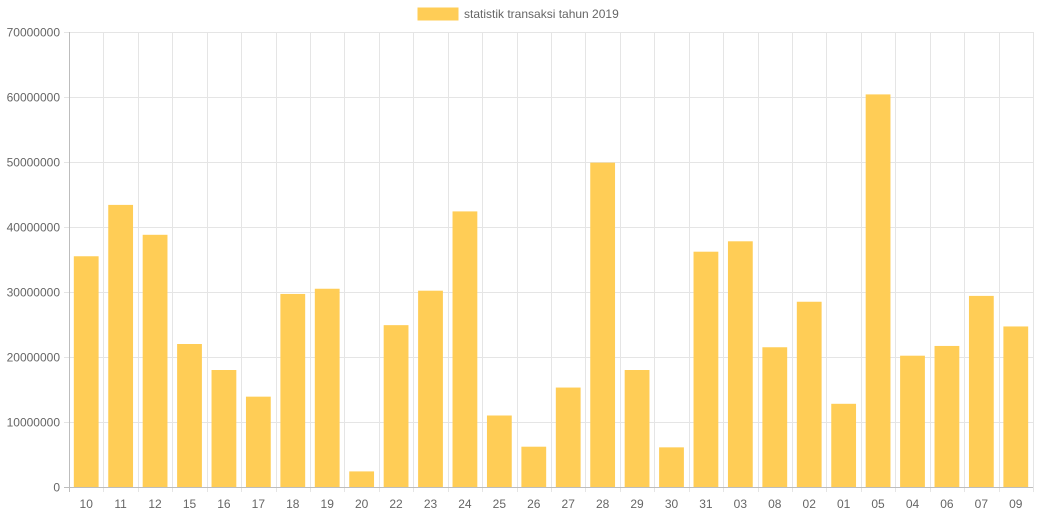 This screenshot has width=1037, height=518. I want to click on x-tick-label: 28, so click(603, 504).